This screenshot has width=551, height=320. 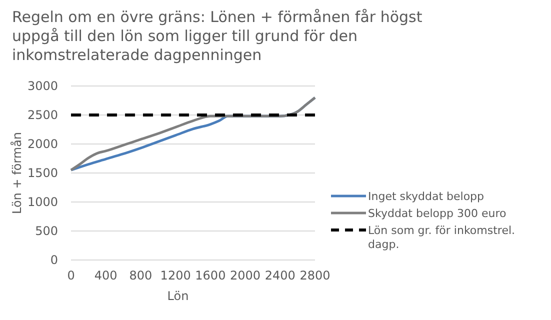 What do you see at coordinates (426, 196) in the screenshot?
I see `legend-label: Inget skyddat belopp` at bounding box center [426, 196].